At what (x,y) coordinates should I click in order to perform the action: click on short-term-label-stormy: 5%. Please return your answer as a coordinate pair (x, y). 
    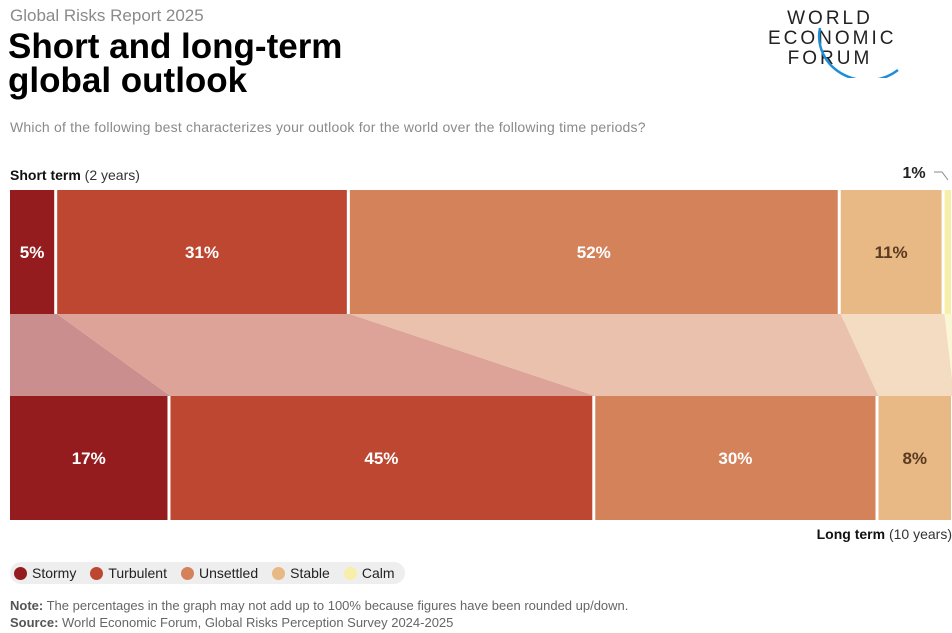
    Looking at the image, I should click on (32, 252).